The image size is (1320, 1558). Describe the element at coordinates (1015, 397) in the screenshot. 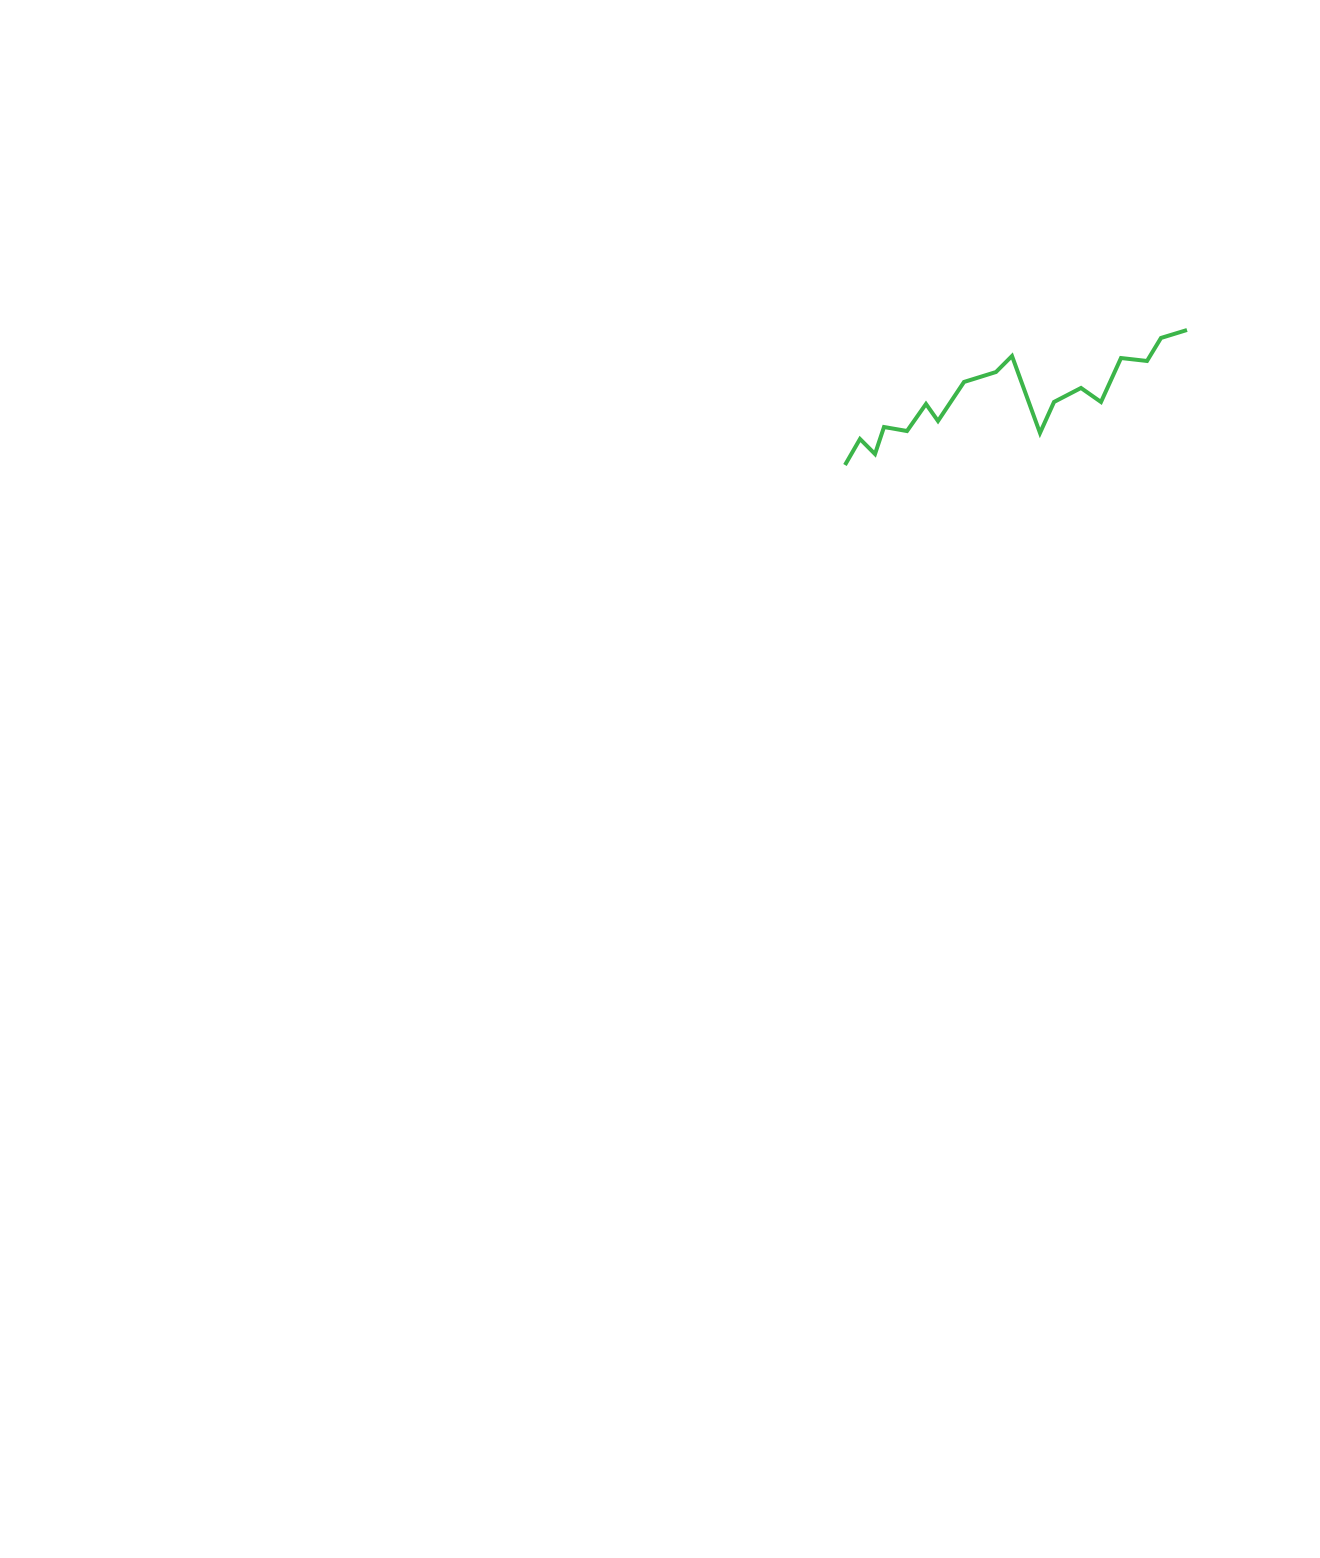

I see `sparkline` at that location.